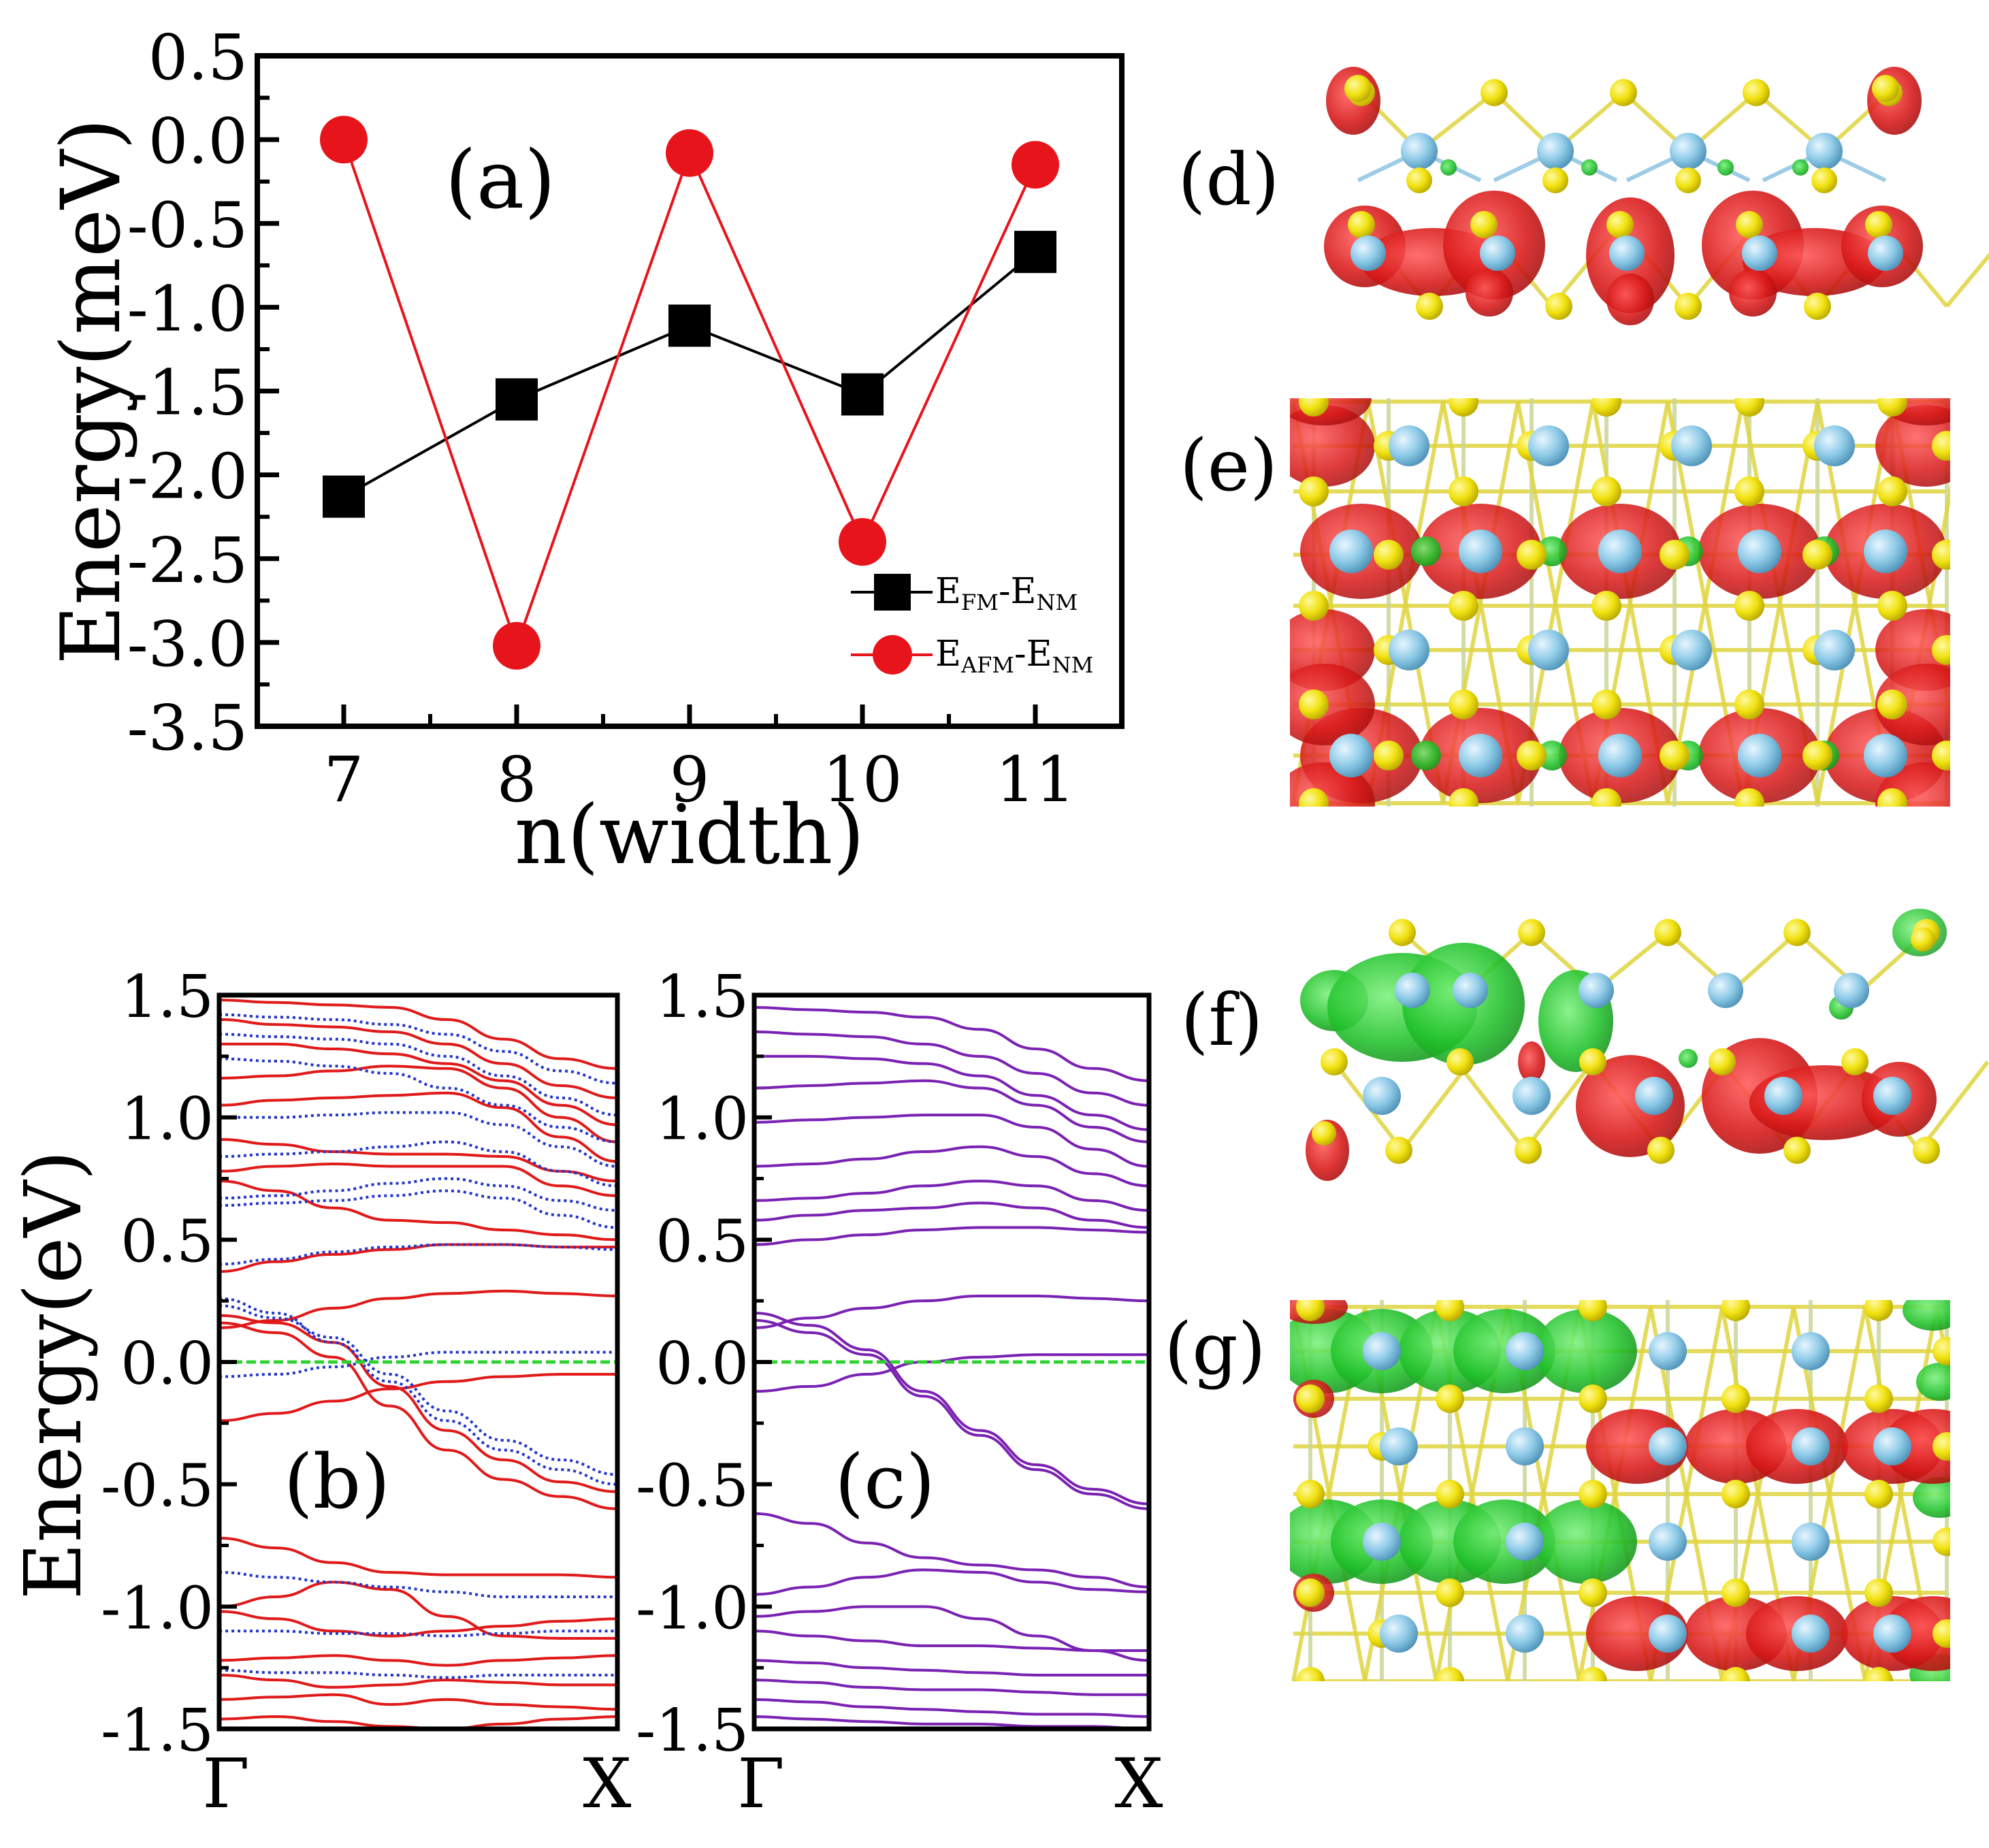 The height and width of the screenshot is (1848, 1989). Describe the element at coordinates (1222, 1020) in the screenshot. I see `structure-f-label: (f)` at that location.